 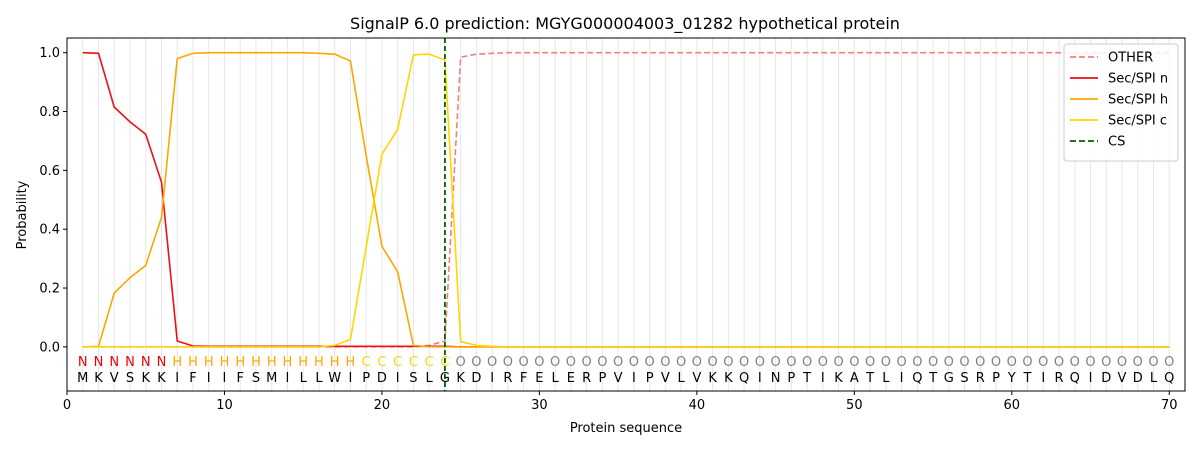 What do you see at coordinates (626, 428) in the screenshot?
I see `x-axis-label: Protein sequence` at bounding box center [626, 428].